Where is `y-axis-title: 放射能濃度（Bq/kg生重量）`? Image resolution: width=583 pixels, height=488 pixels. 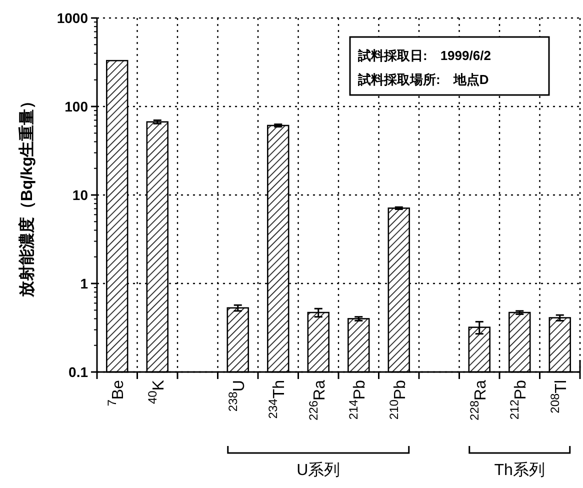 y-axis-title: 放射能濃度（Bq/kg生重量） is located at coordinates (26, 195).